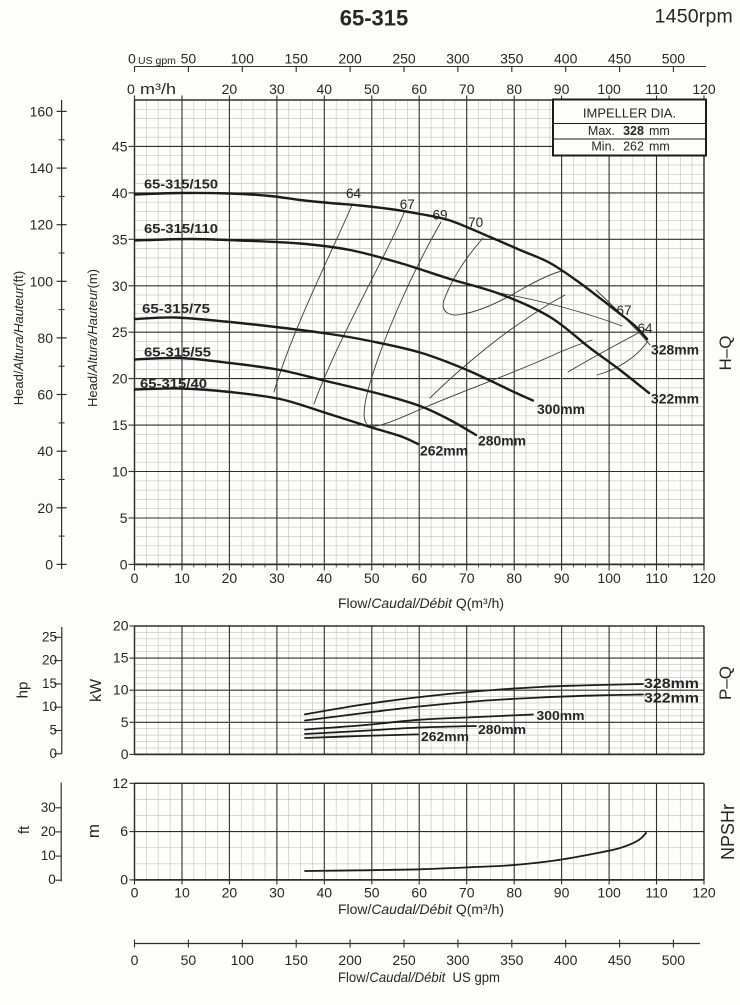 This screenshot has width=740, height=1005. What do you see at coordinates (181, 229) in the screenshot?
I see `svg-text: 65-315/110` at bounding box center [181, 229].